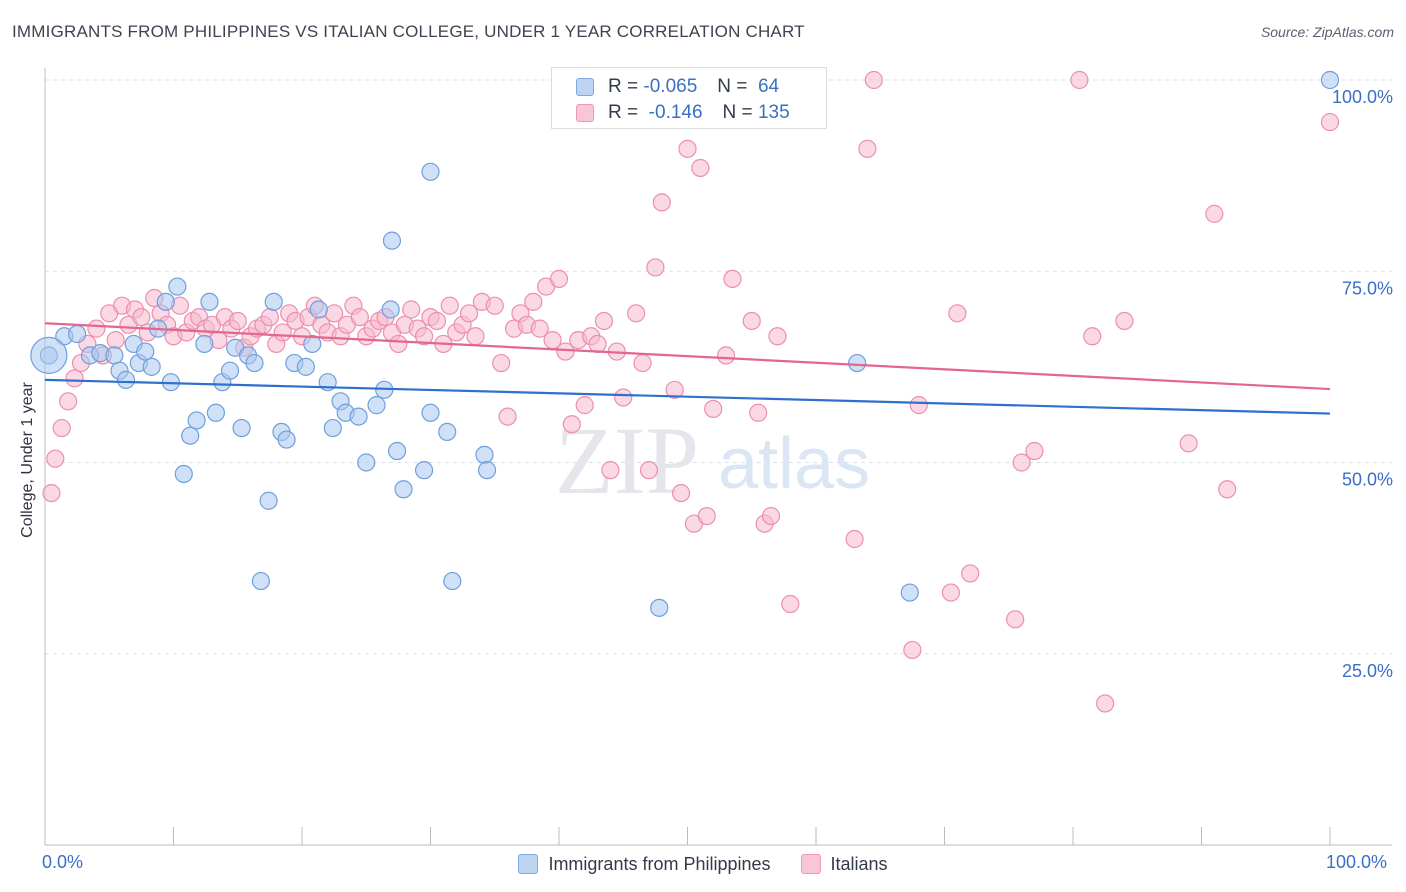 This screenshot has width=1406, height=892. I want to click on legend-item-italians: Italians, so click(844, 864).